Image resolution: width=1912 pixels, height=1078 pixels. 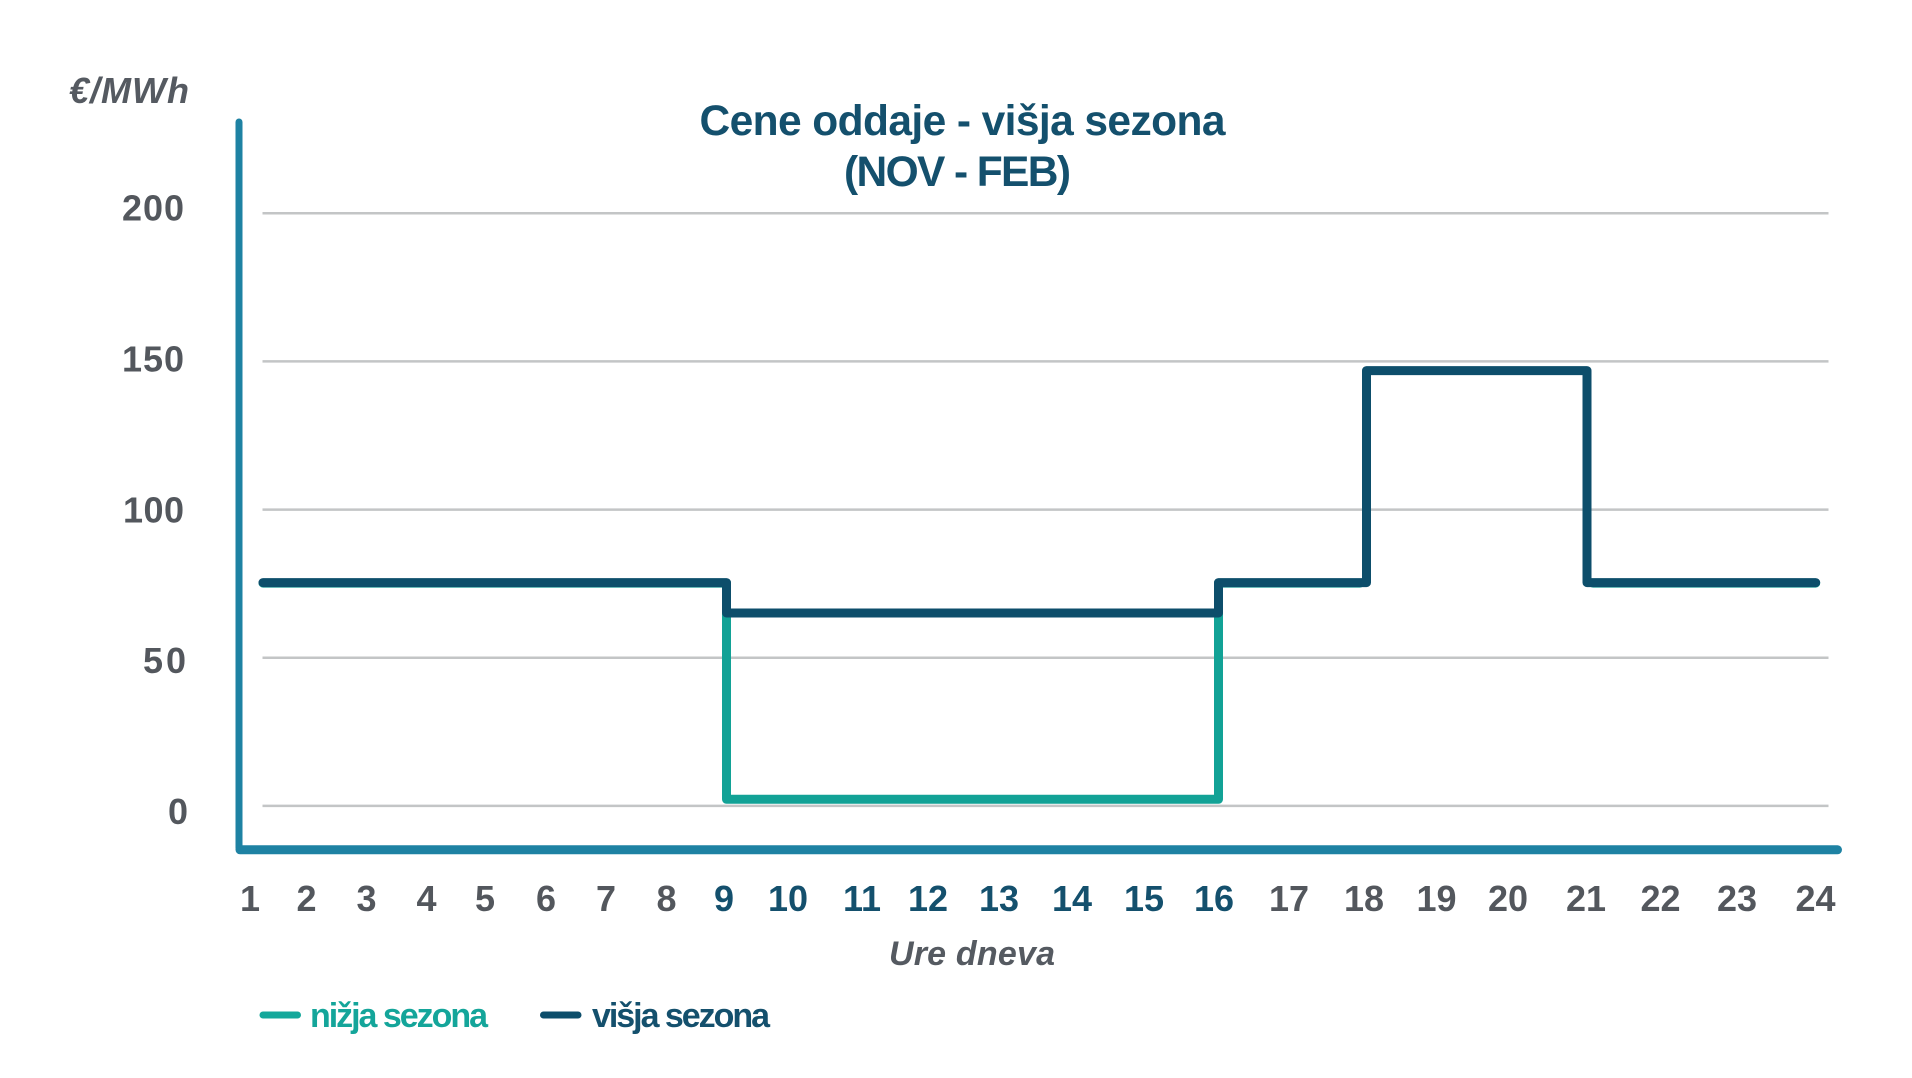 I want to click on svg-text: 10, so click(x=788, y=898).